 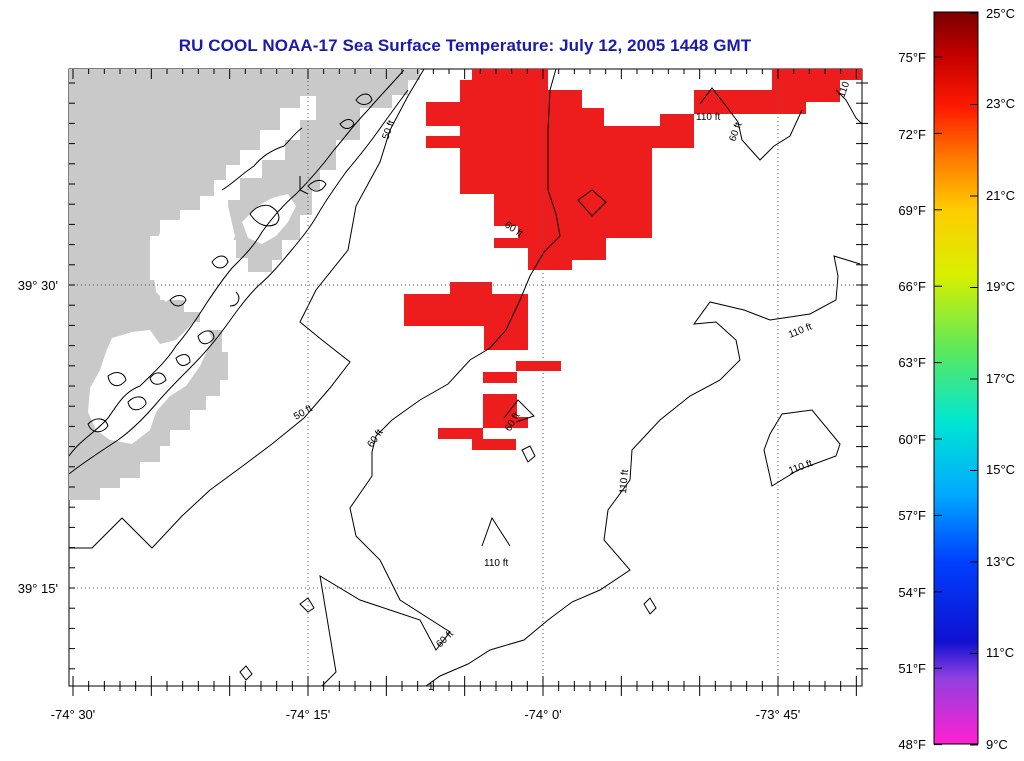 What do you see at coordinates (912, 362) in the screenshot?
I see `fahrenheit-label: 63°F` at bounding box center [912, 362].